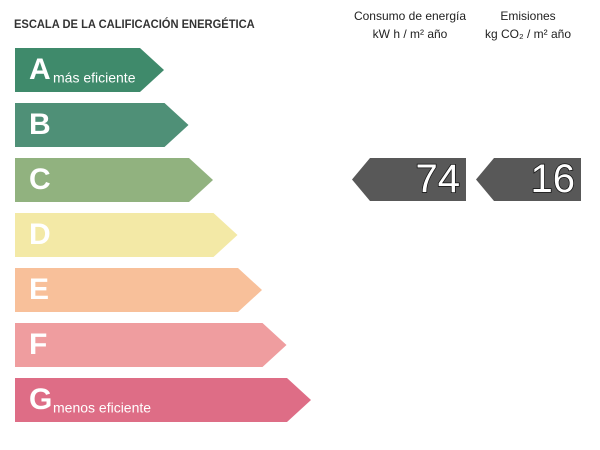 The image size is (600, 450). What do you see at coordinates (40, 179) in the screenshot?
I see `rating-letter: C` at bounding box center [40, 179].